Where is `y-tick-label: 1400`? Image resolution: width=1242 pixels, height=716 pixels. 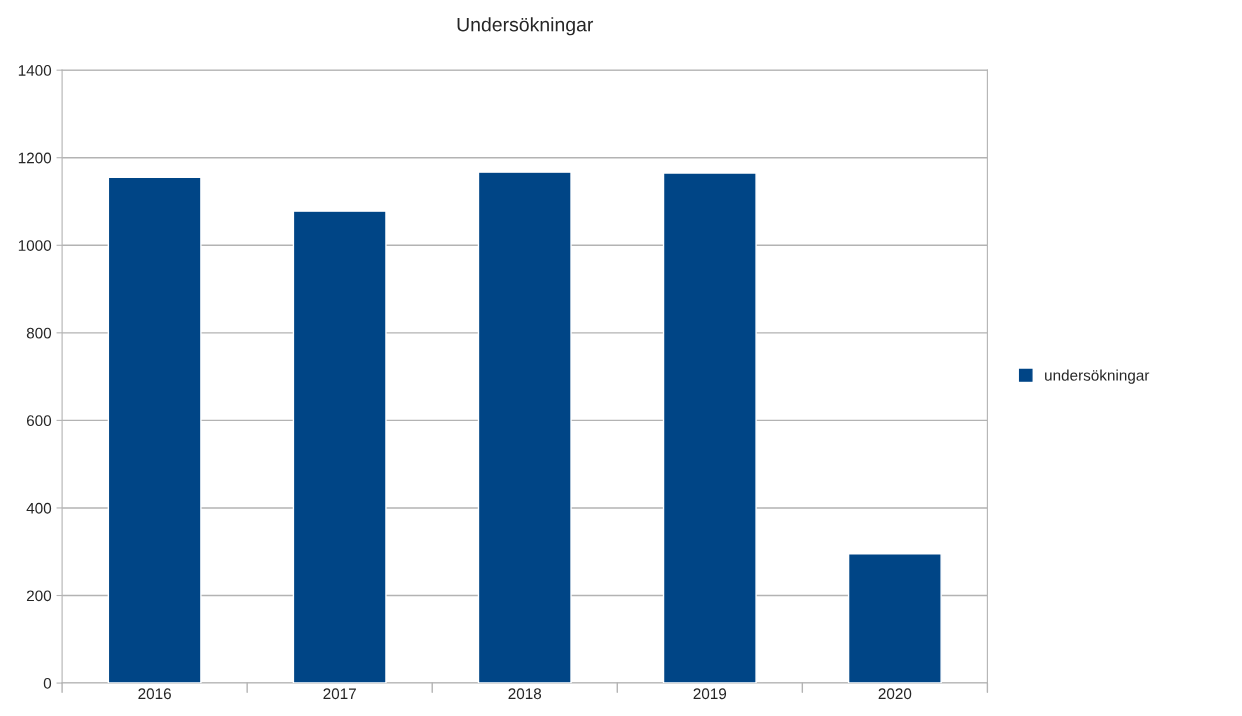
y-tick-label: 1400 is located at coordinates (35, 70).